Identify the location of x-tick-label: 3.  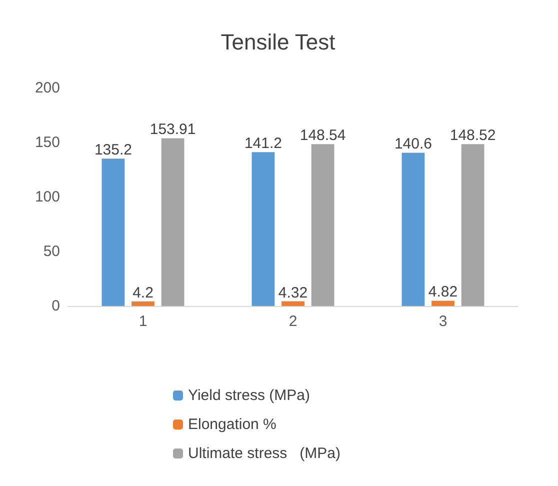
(443, 321).